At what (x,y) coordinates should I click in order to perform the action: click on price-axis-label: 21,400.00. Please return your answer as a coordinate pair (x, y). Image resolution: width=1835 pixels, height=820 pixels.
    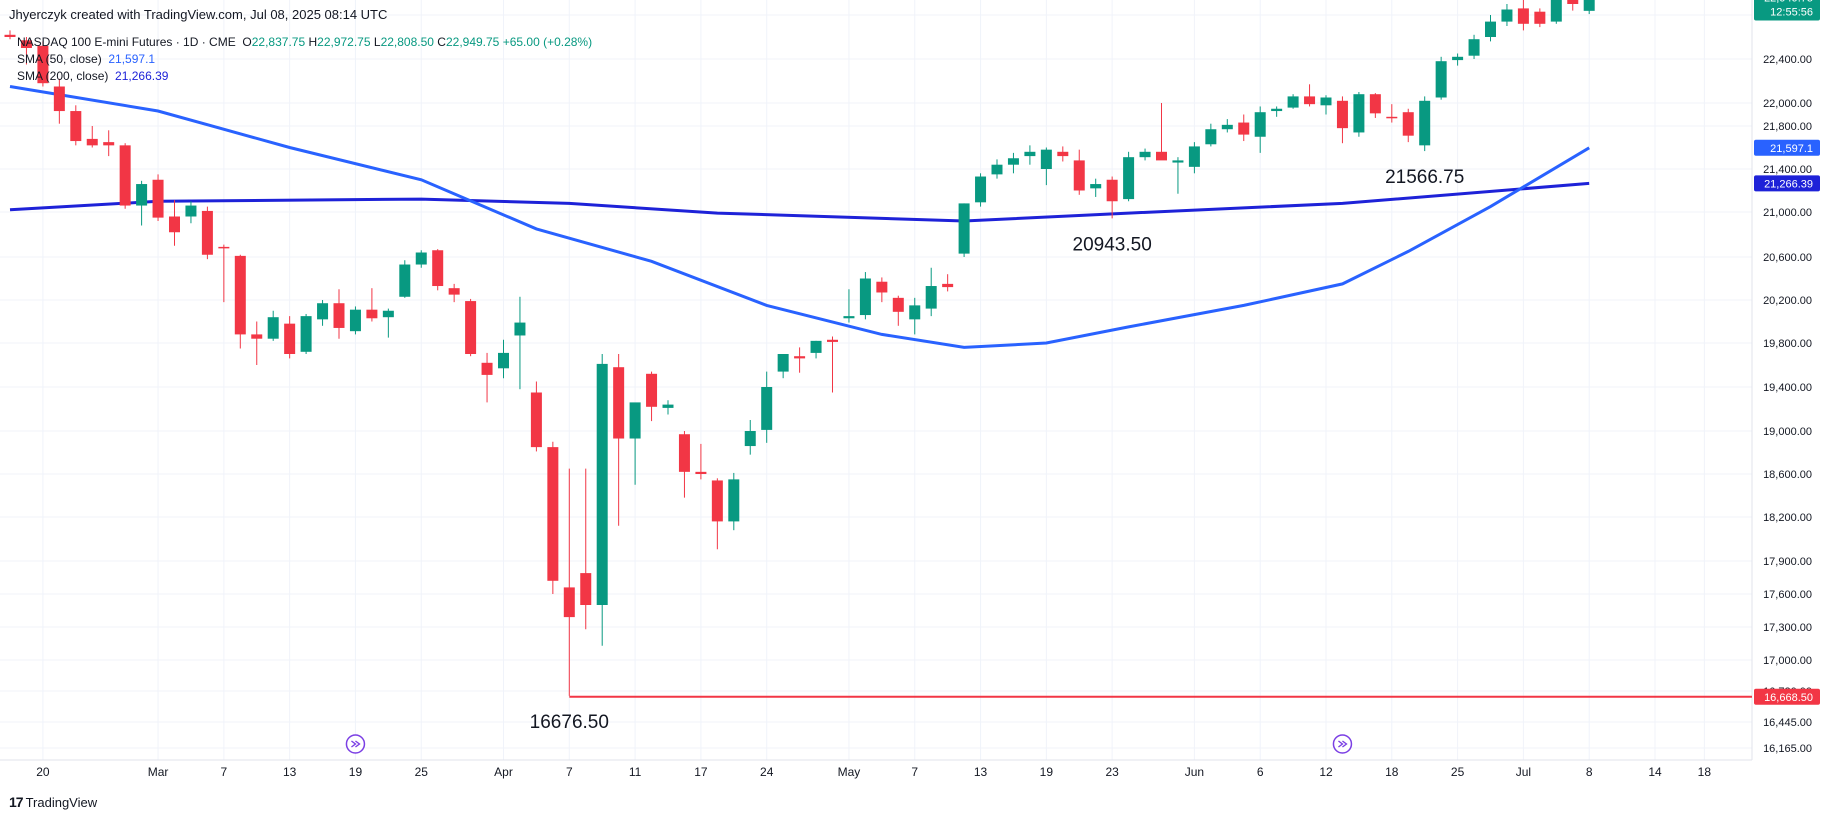
    Looking at the image, I should click on (1787, 170).